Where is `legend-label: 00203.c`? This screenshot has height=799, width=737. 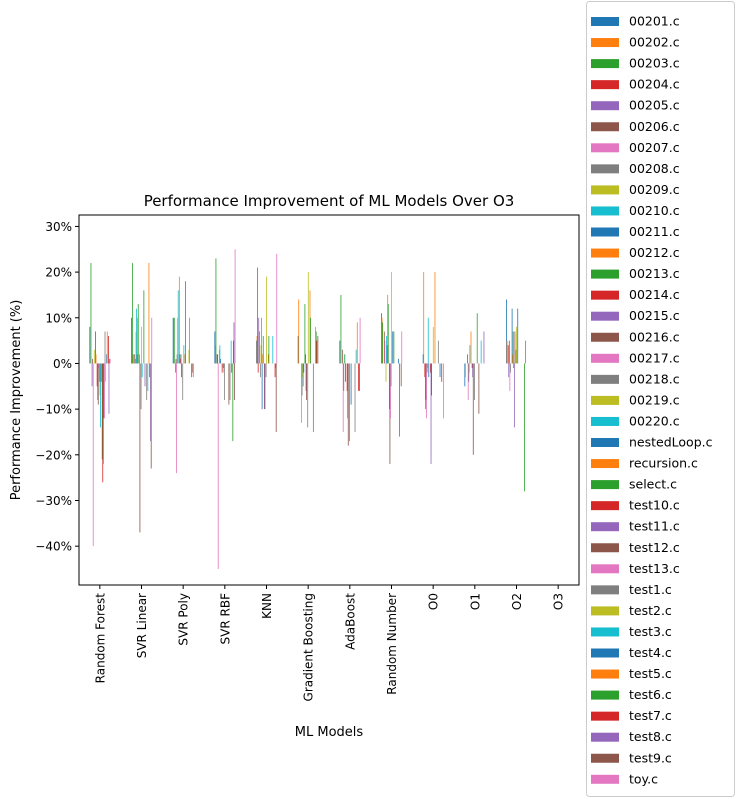
legend-label: 00203.c is located at coordinates (654, 63).